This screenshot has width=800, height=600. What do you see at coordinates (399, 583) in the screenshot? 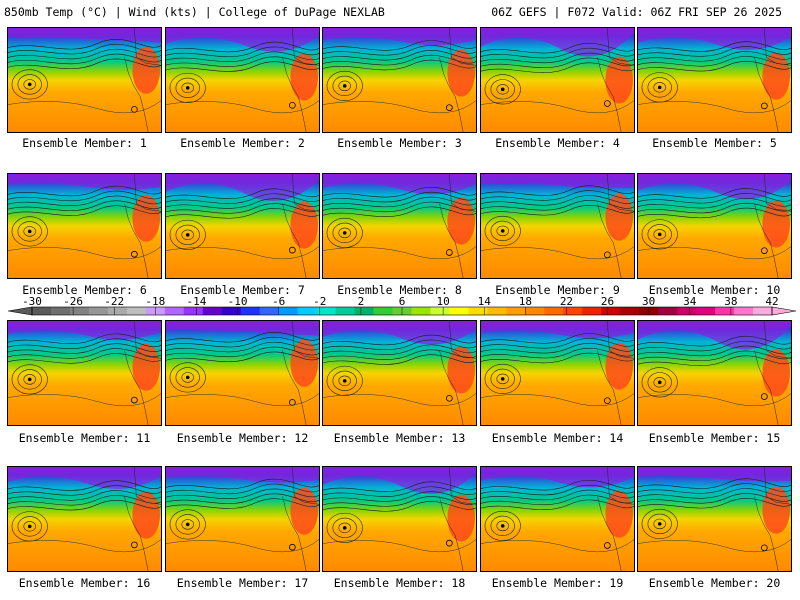
I see `ensemble-label-18: Ensemble Member: 18` at bounding box center [399, 583].